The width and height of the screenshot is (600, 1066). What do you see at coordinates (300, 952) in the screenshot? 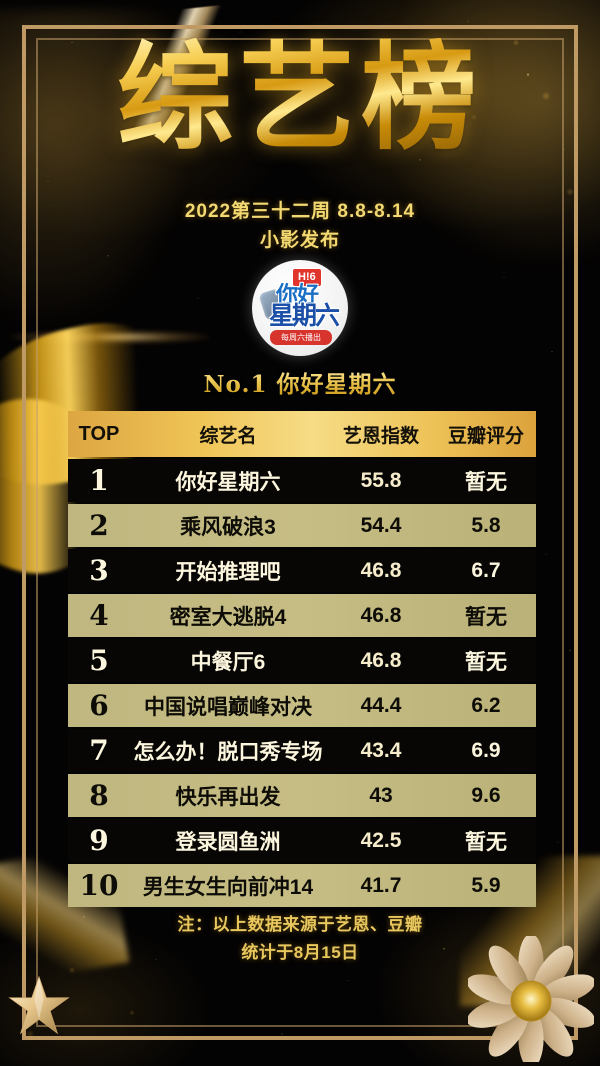
I see `footnote-statdate: 统计于8月15日` at bounding box center [300, 952].